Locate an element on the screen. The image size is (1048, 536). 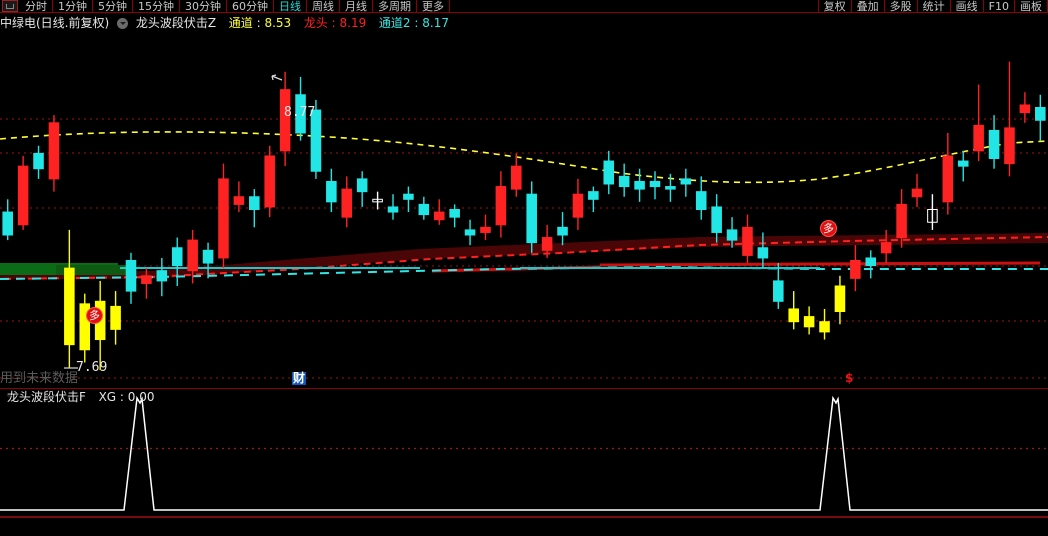
toolbar-btn-adjust: 复权 is located at coordinates (834, 6).